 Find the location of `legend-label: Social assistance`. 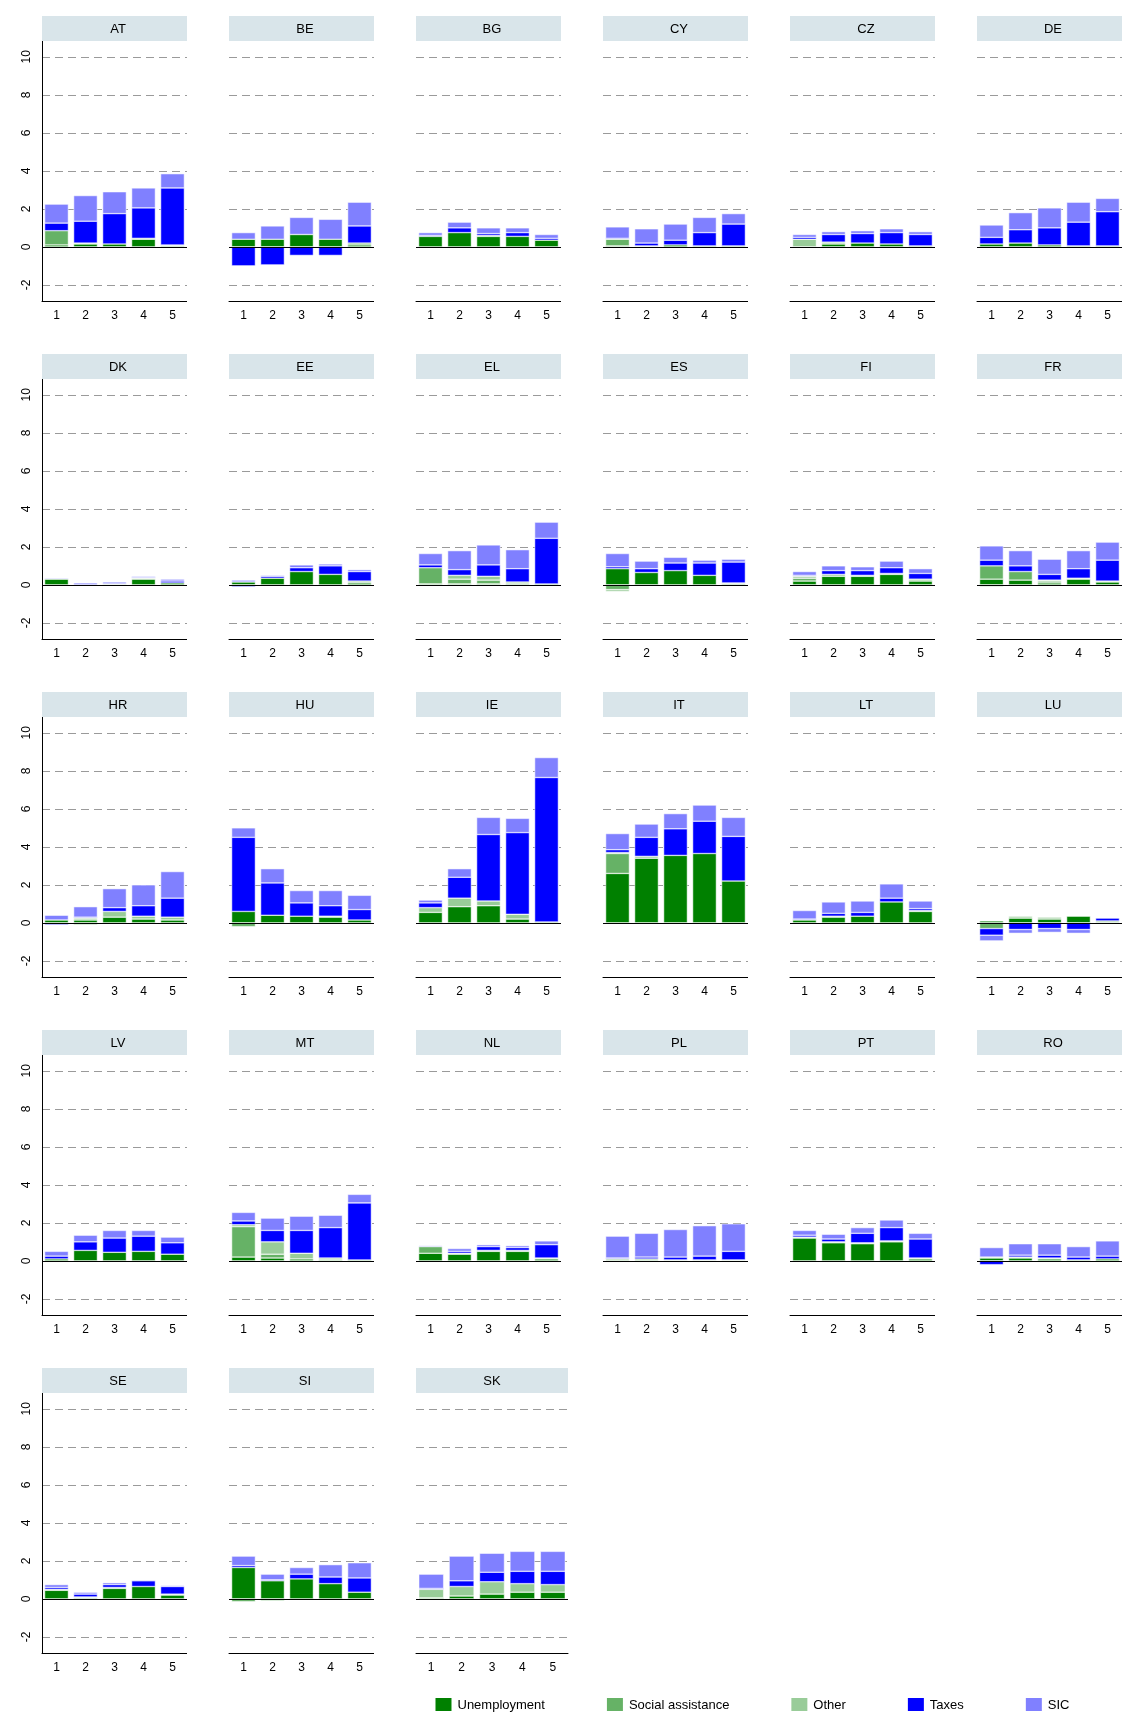

legend-label: Social assistance is located at coordinates (679, 1704).